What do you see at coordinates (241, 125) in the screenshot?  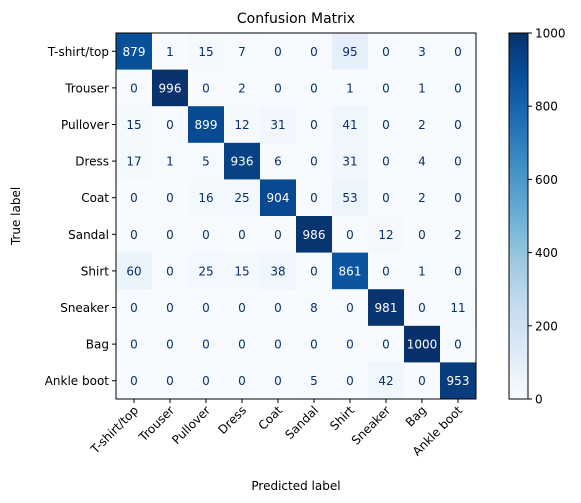 I see `cell-value-label: 12` at bounding box center [241, 125].